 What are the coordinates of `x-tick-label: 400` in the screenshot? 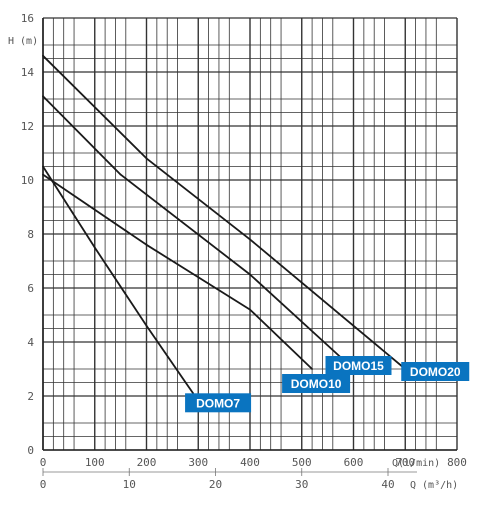 It's located at (250, 462).